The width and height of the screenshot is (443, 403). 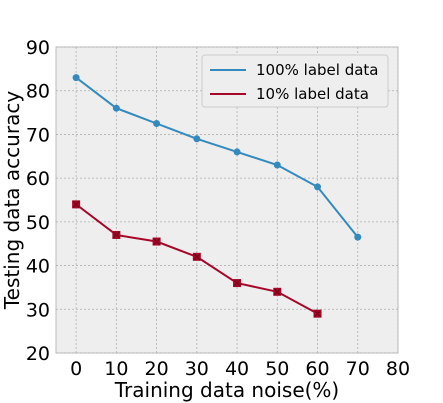 I want to click on legend-item: 100% label data, so click(x=294, y=70).